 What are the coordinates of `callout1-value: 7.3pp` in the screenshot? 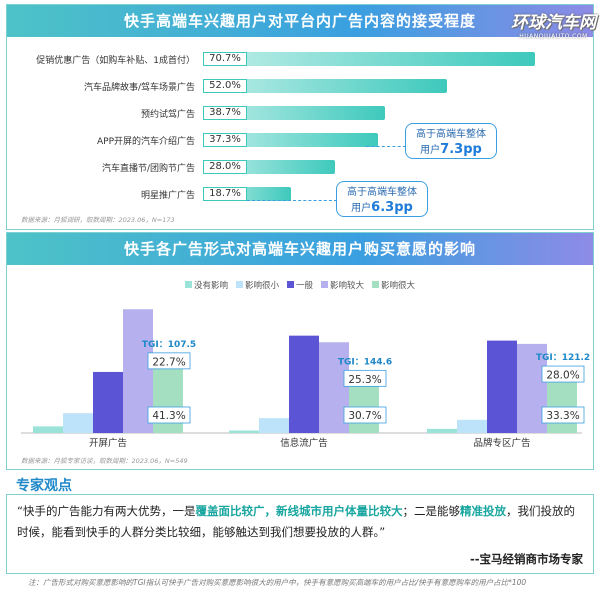 It's located at (461, 149).